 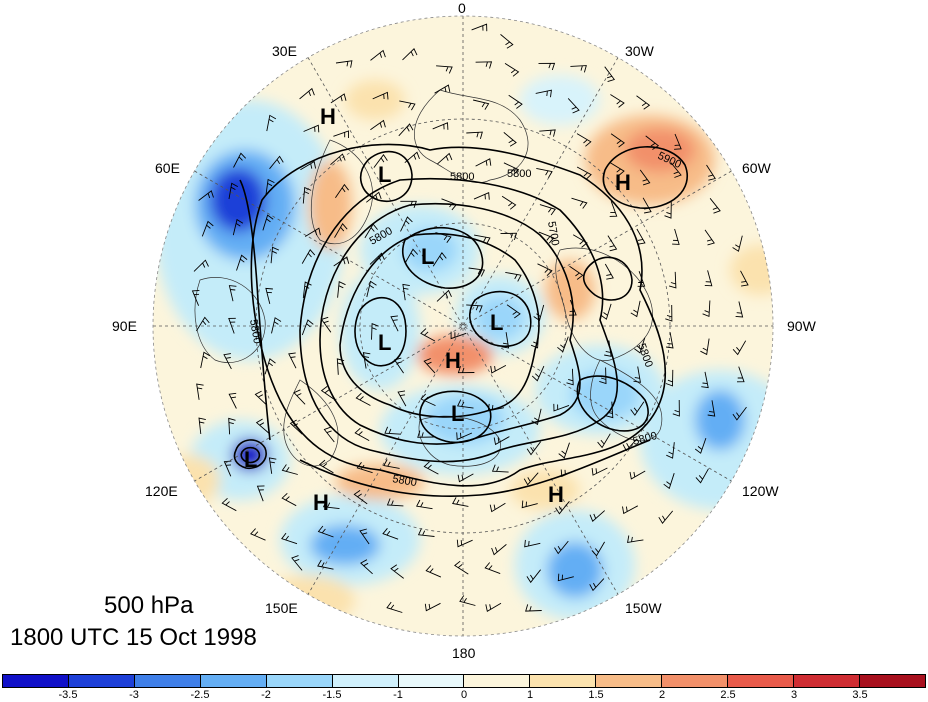 I want to click on contour-label: 5800, so click(x=255, y=331).